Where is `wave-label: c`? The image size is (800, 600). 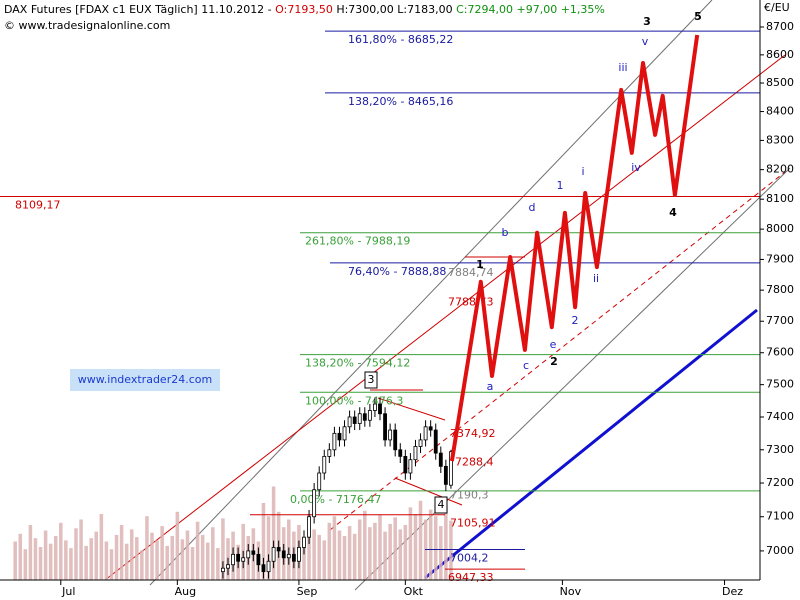 wave-label: c is located at coordinates (526, 365).